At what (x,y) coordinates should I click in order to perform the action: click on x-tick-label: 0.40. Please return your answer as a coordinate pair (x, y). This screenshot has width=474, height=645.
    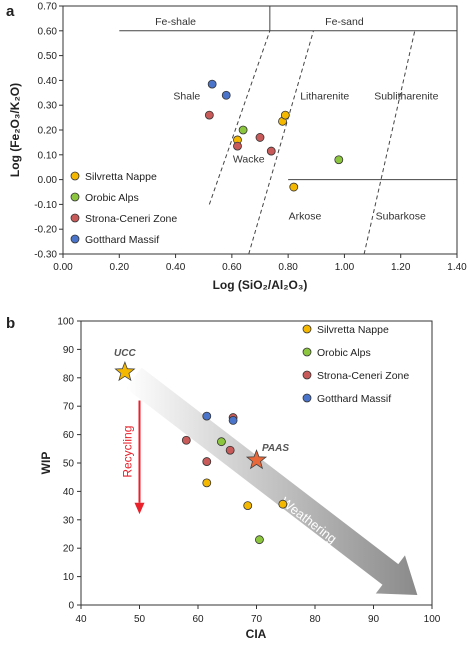
    Looking at the image, I should click on (176, 267).